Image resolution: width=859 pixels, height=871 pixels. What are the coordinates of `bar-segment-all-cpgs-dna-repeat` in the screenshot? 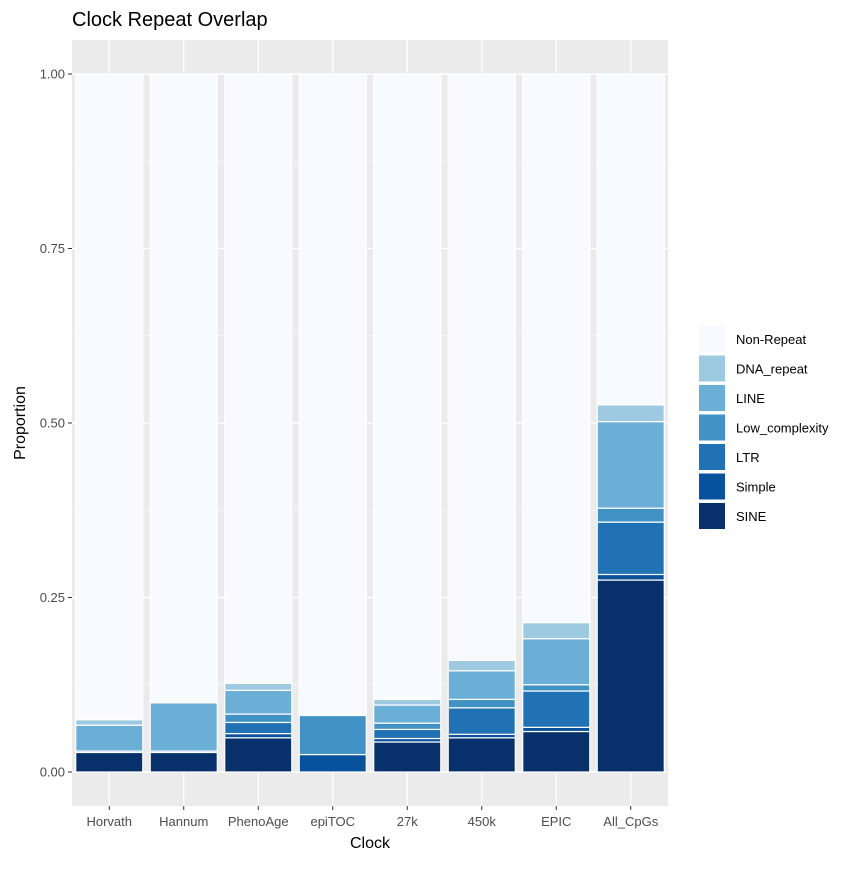 It's located at (630, 413).